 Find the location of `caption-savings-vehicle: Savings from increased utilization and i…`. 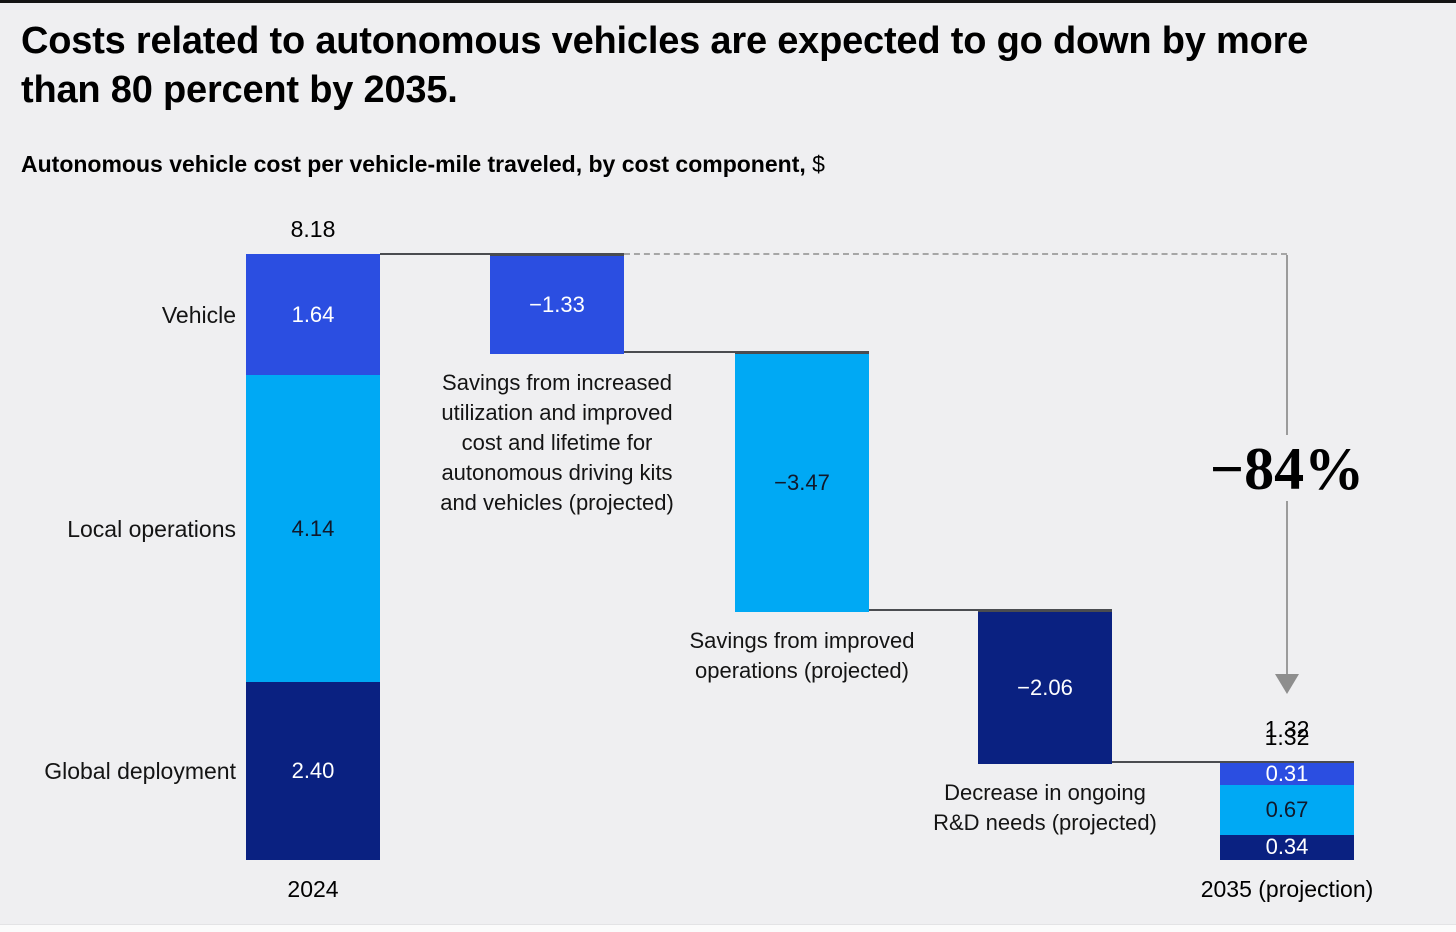

caption-savings-vehicle: Savings from increased utilization and i… is located at coordinates (557, 443).